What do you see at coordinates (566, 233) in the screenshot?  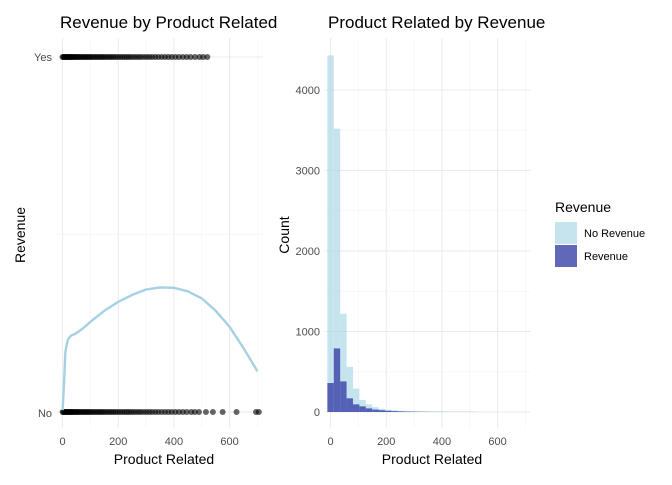 I see `legend-key-no-revenue` at bounding box center [566, 233].